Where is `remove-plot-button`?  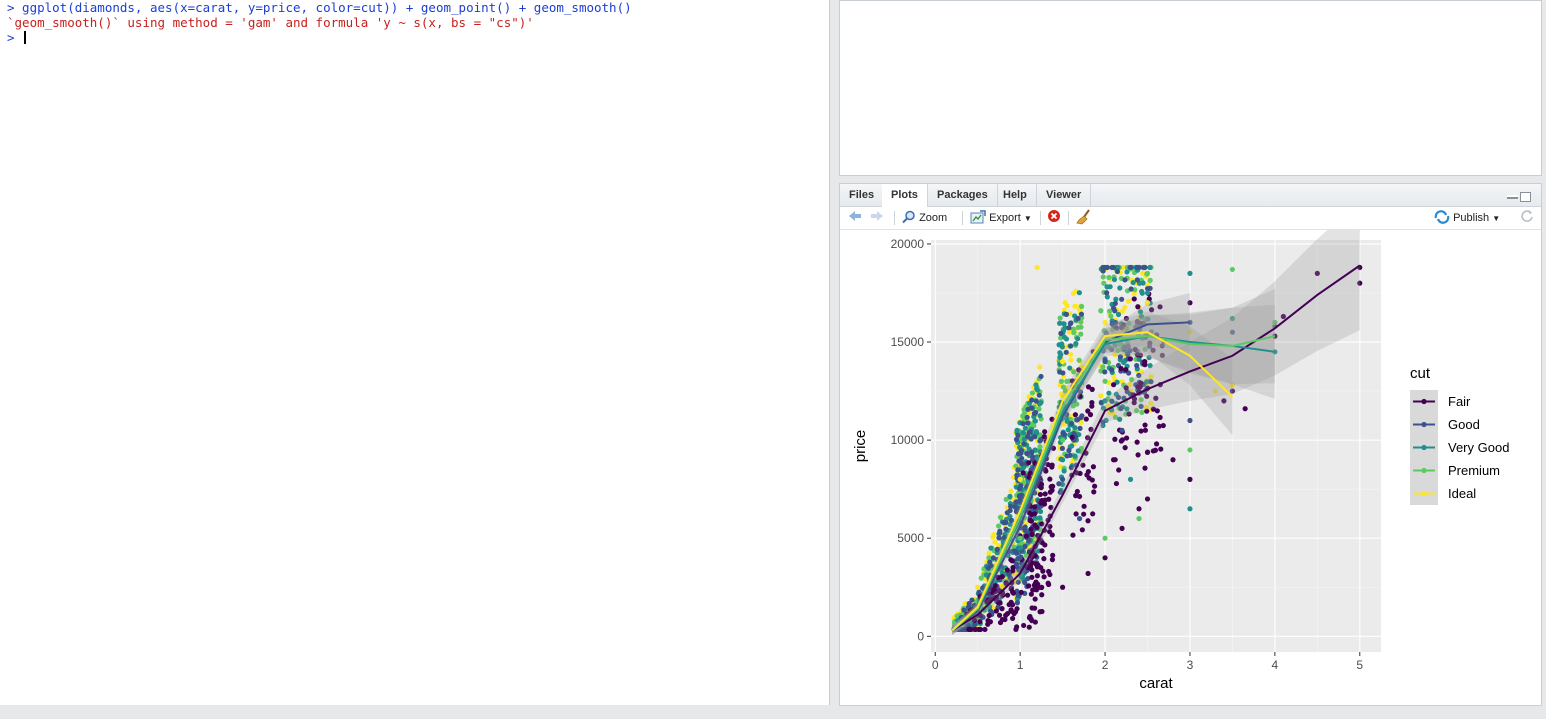 remove-plot-button is located at coordinates (1054, 218).